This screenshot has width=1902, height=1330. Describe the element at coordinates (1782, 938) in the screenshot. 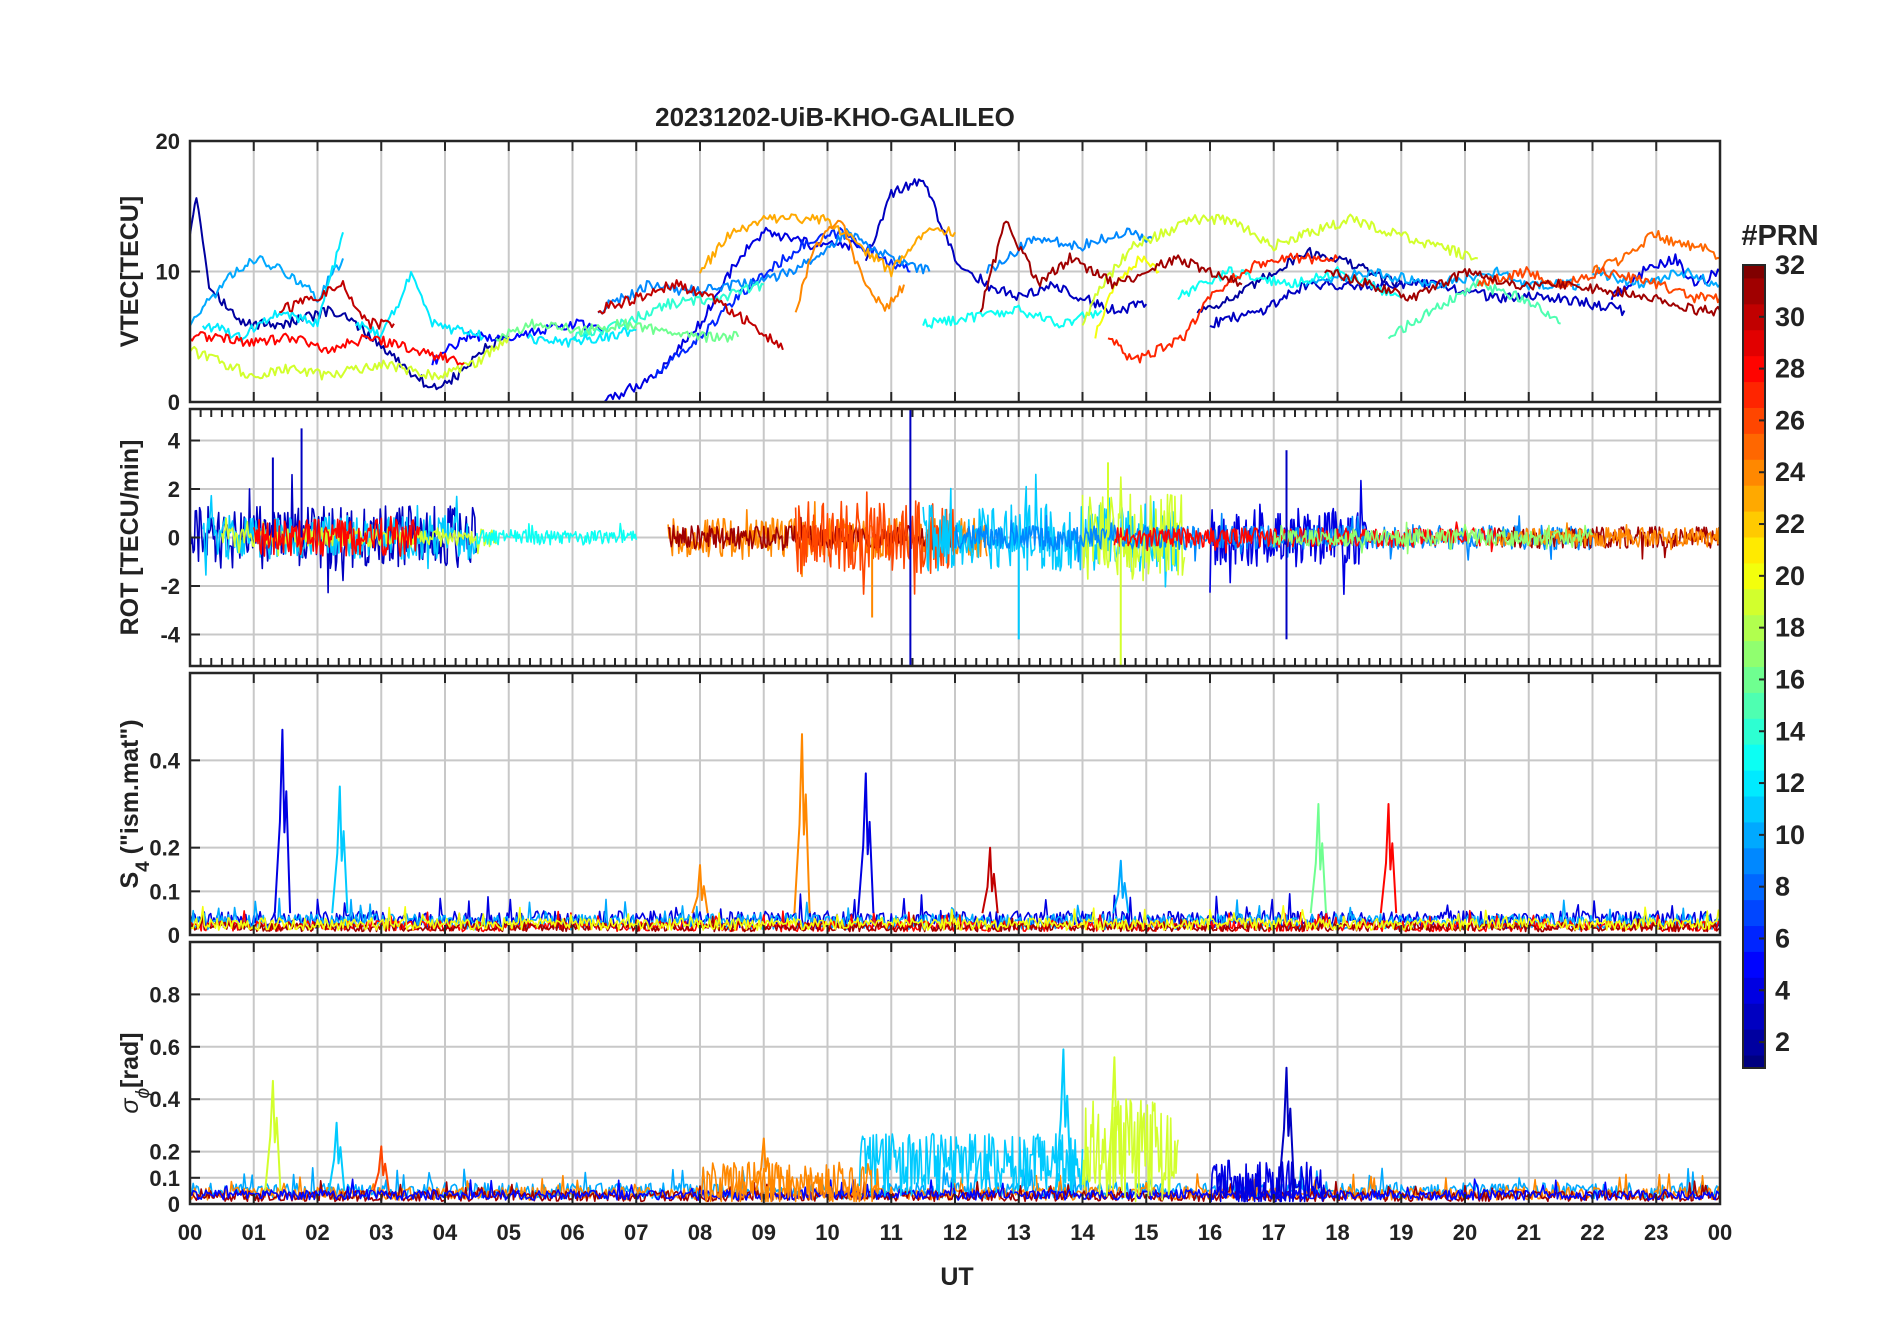

I see `colorbar-tick-label: 6` at that location.